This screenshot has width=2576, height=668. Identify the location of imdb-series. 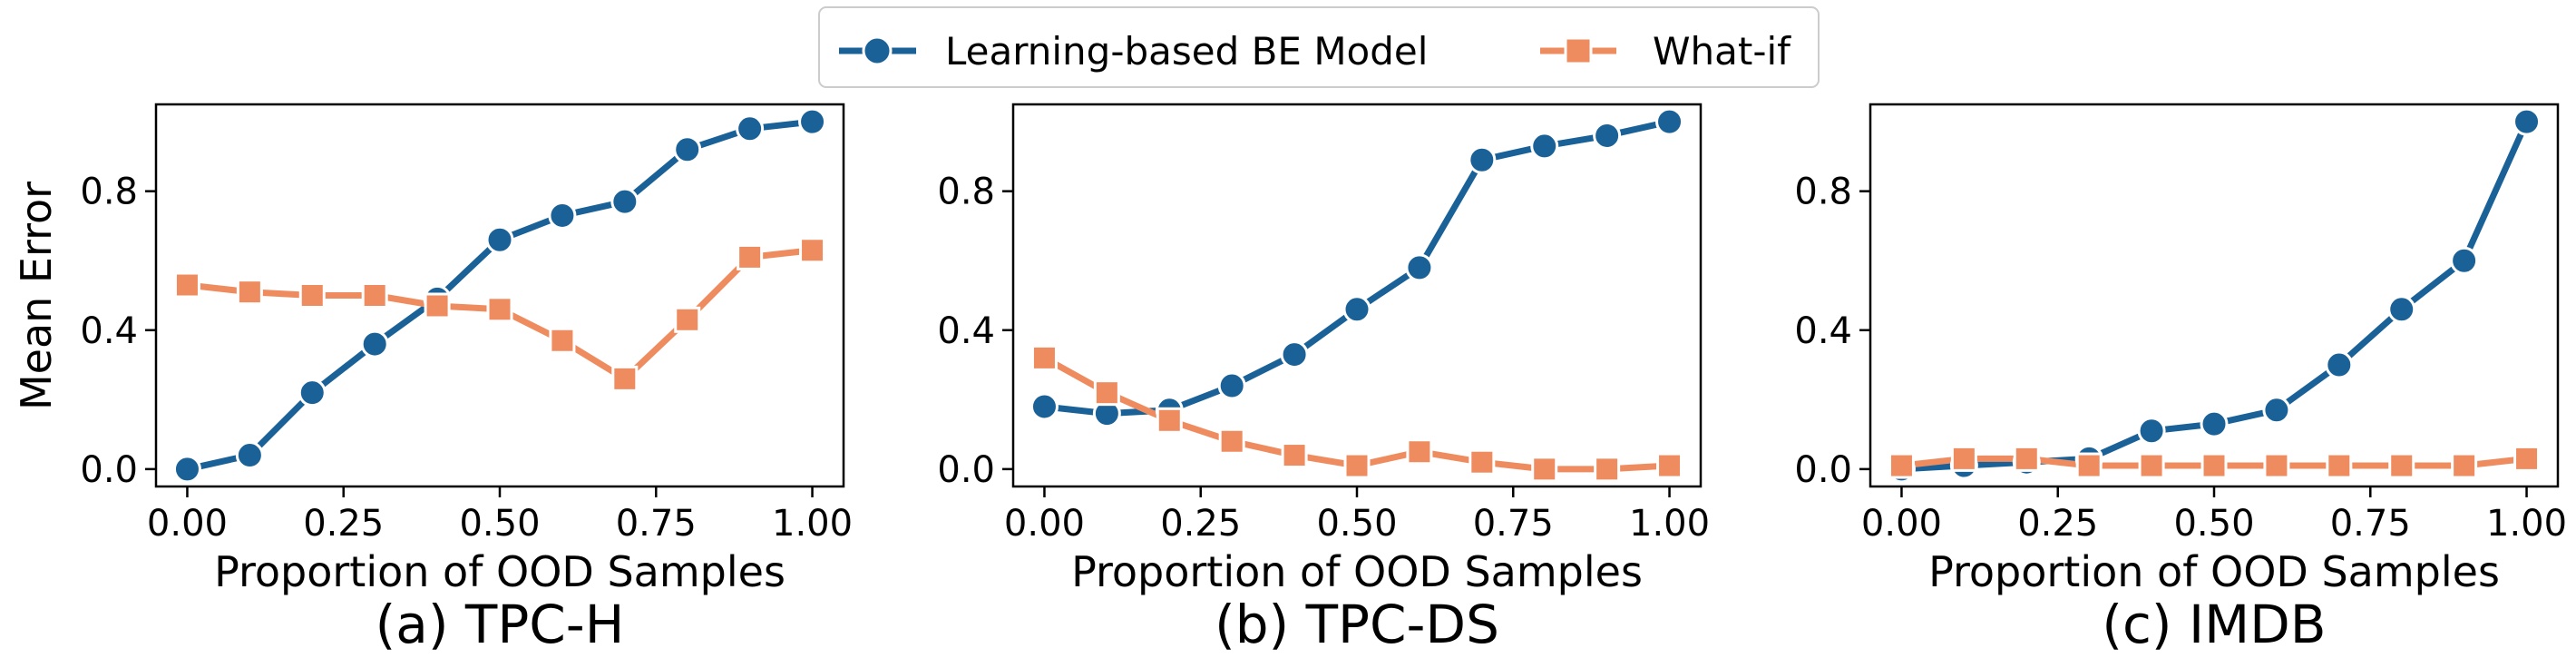
(2214, 295).